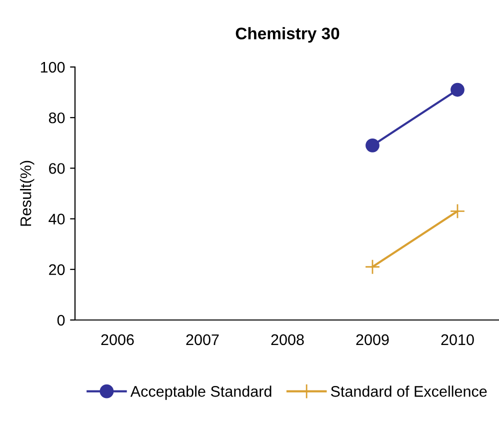 The height and width of the screenshot is (424, 499). I want to click on y-tick-label: 20, so click(57, 270).